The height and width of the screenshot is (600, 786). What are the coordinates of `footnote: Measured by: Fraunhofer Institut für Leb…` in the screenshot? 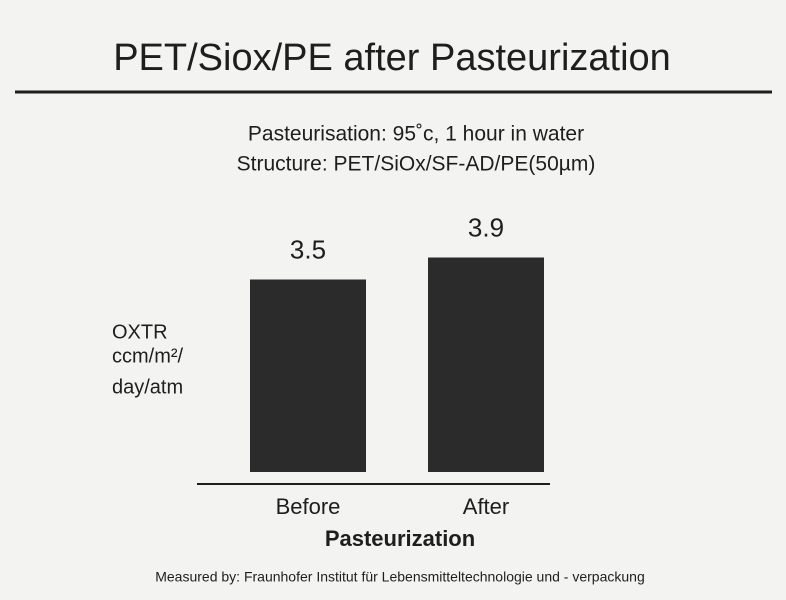 It's located at (400, 577).